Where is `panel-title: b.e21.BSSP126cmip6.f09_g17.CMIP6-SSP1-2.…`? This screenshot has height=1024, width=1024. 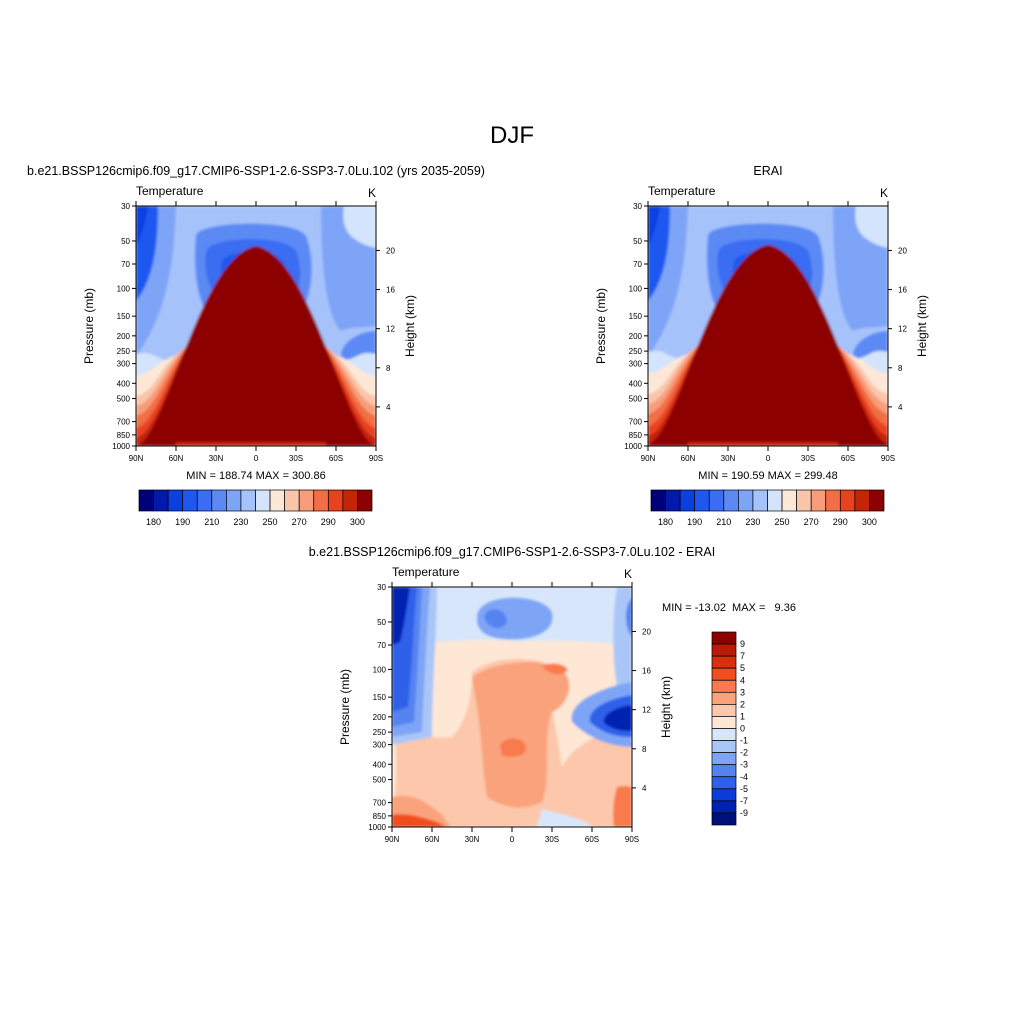 panel-title: b.e21.BSSP126cmip6.f09_g17.CMIP6-SSP1-2.… is located at coordinates (256, 171).